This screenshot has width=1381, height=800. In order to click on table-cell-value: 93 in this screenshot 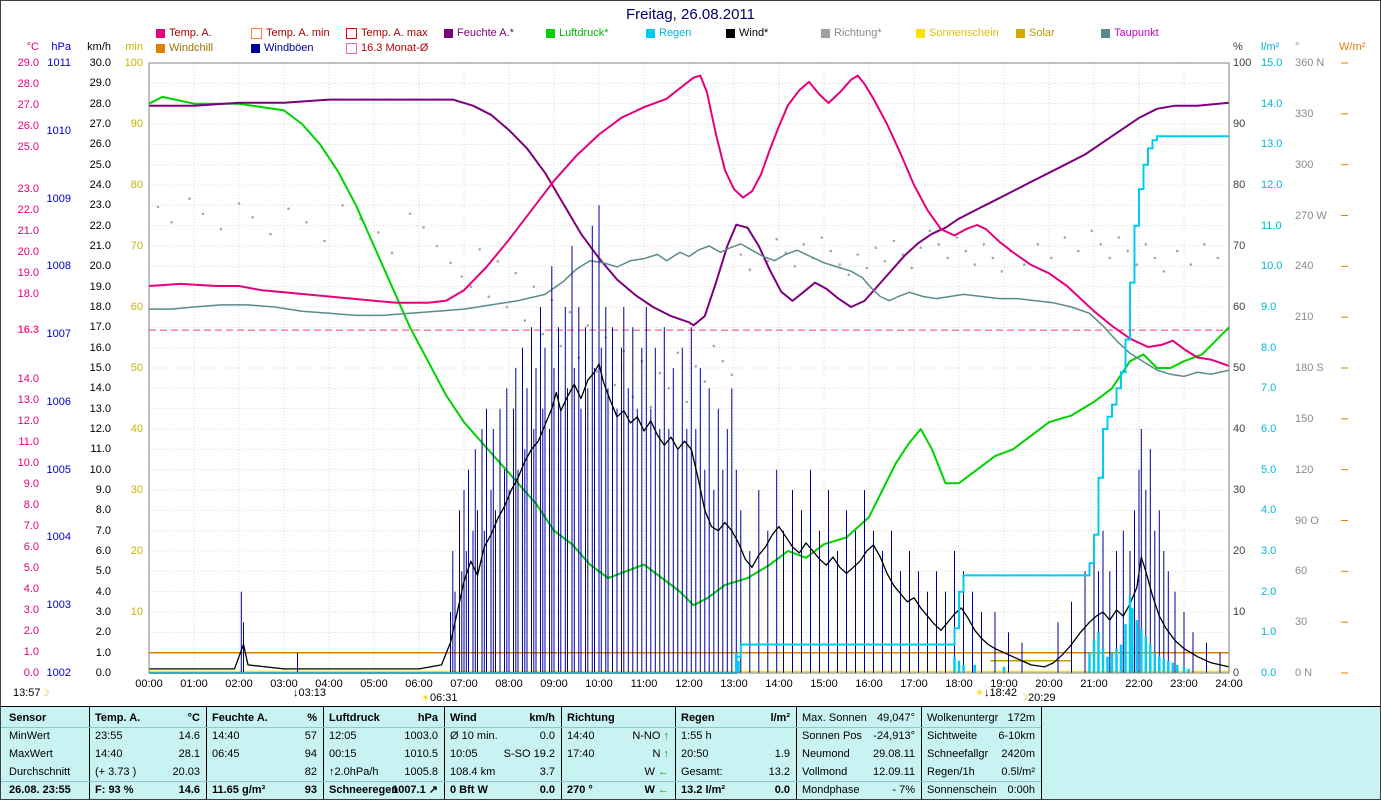, I will do `click(310, 790)`.